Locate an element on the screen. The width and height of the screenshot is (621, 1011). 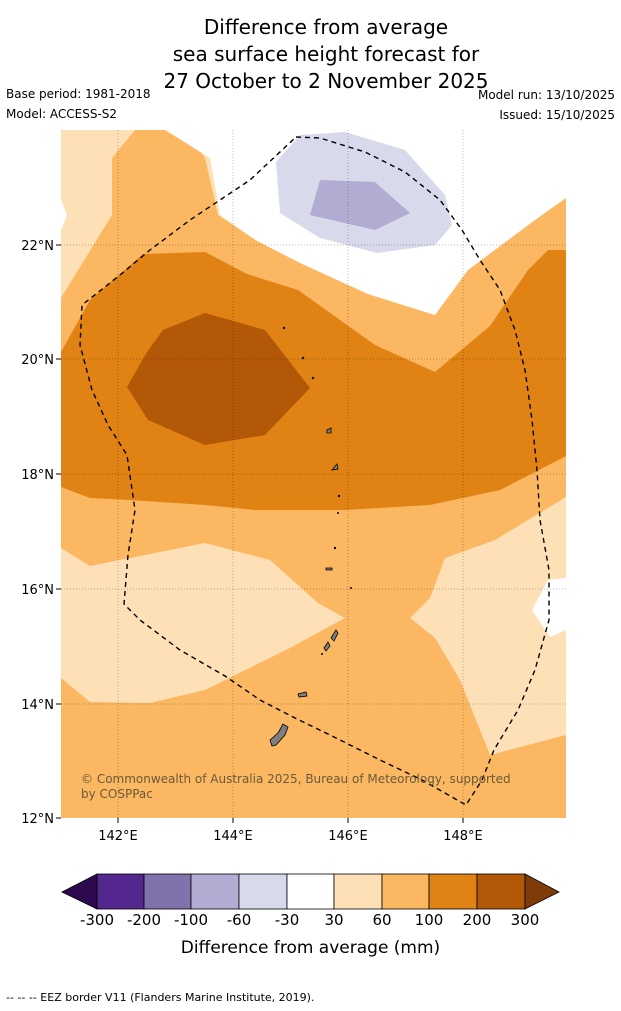
lon-tick-144: 144°E is located at coordinates (233, 836).